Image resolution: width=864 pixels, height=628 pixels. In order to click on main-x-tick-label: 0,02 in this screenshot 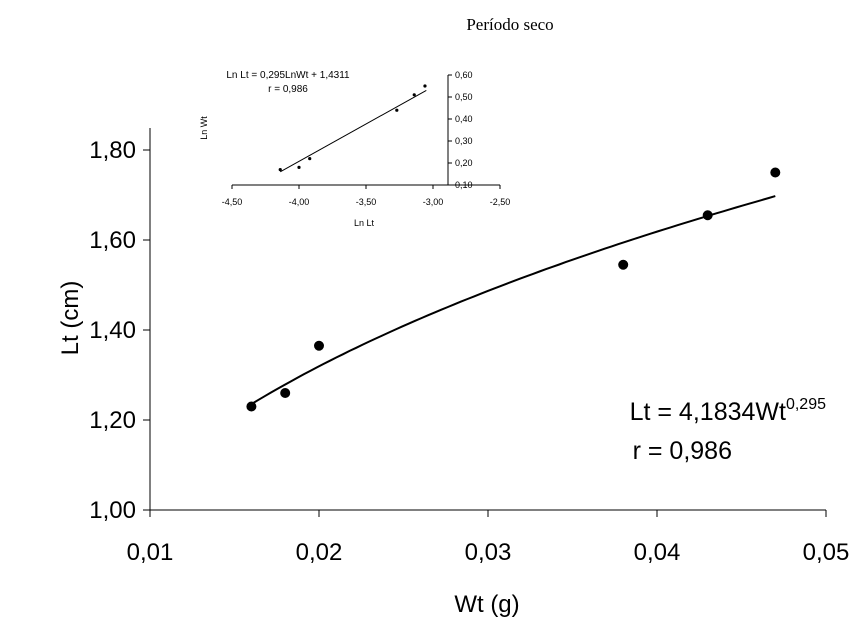, I will do `click(319, 552)`.